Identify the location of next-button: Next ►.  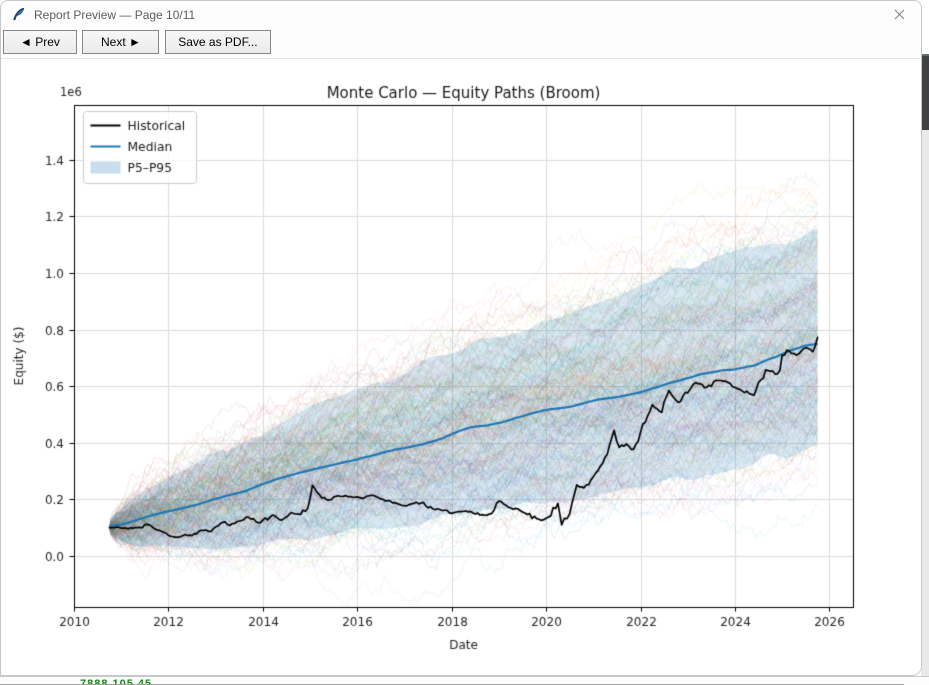
(121, 42).